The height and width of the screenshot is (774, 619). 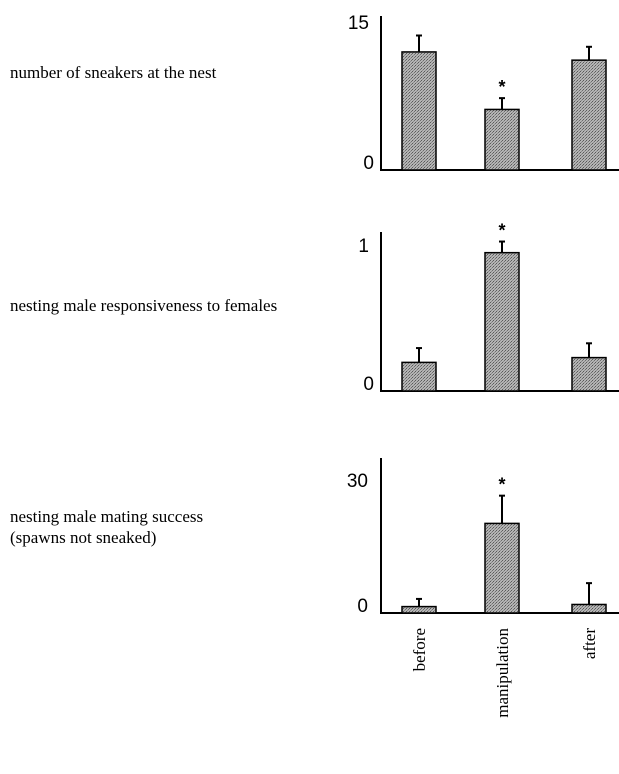 What do you see at coordinates (83, 537) in the screenshot?
I see `panel-3-label-line-2: (spawns not sneaked)` at bounding box center [83, 537].